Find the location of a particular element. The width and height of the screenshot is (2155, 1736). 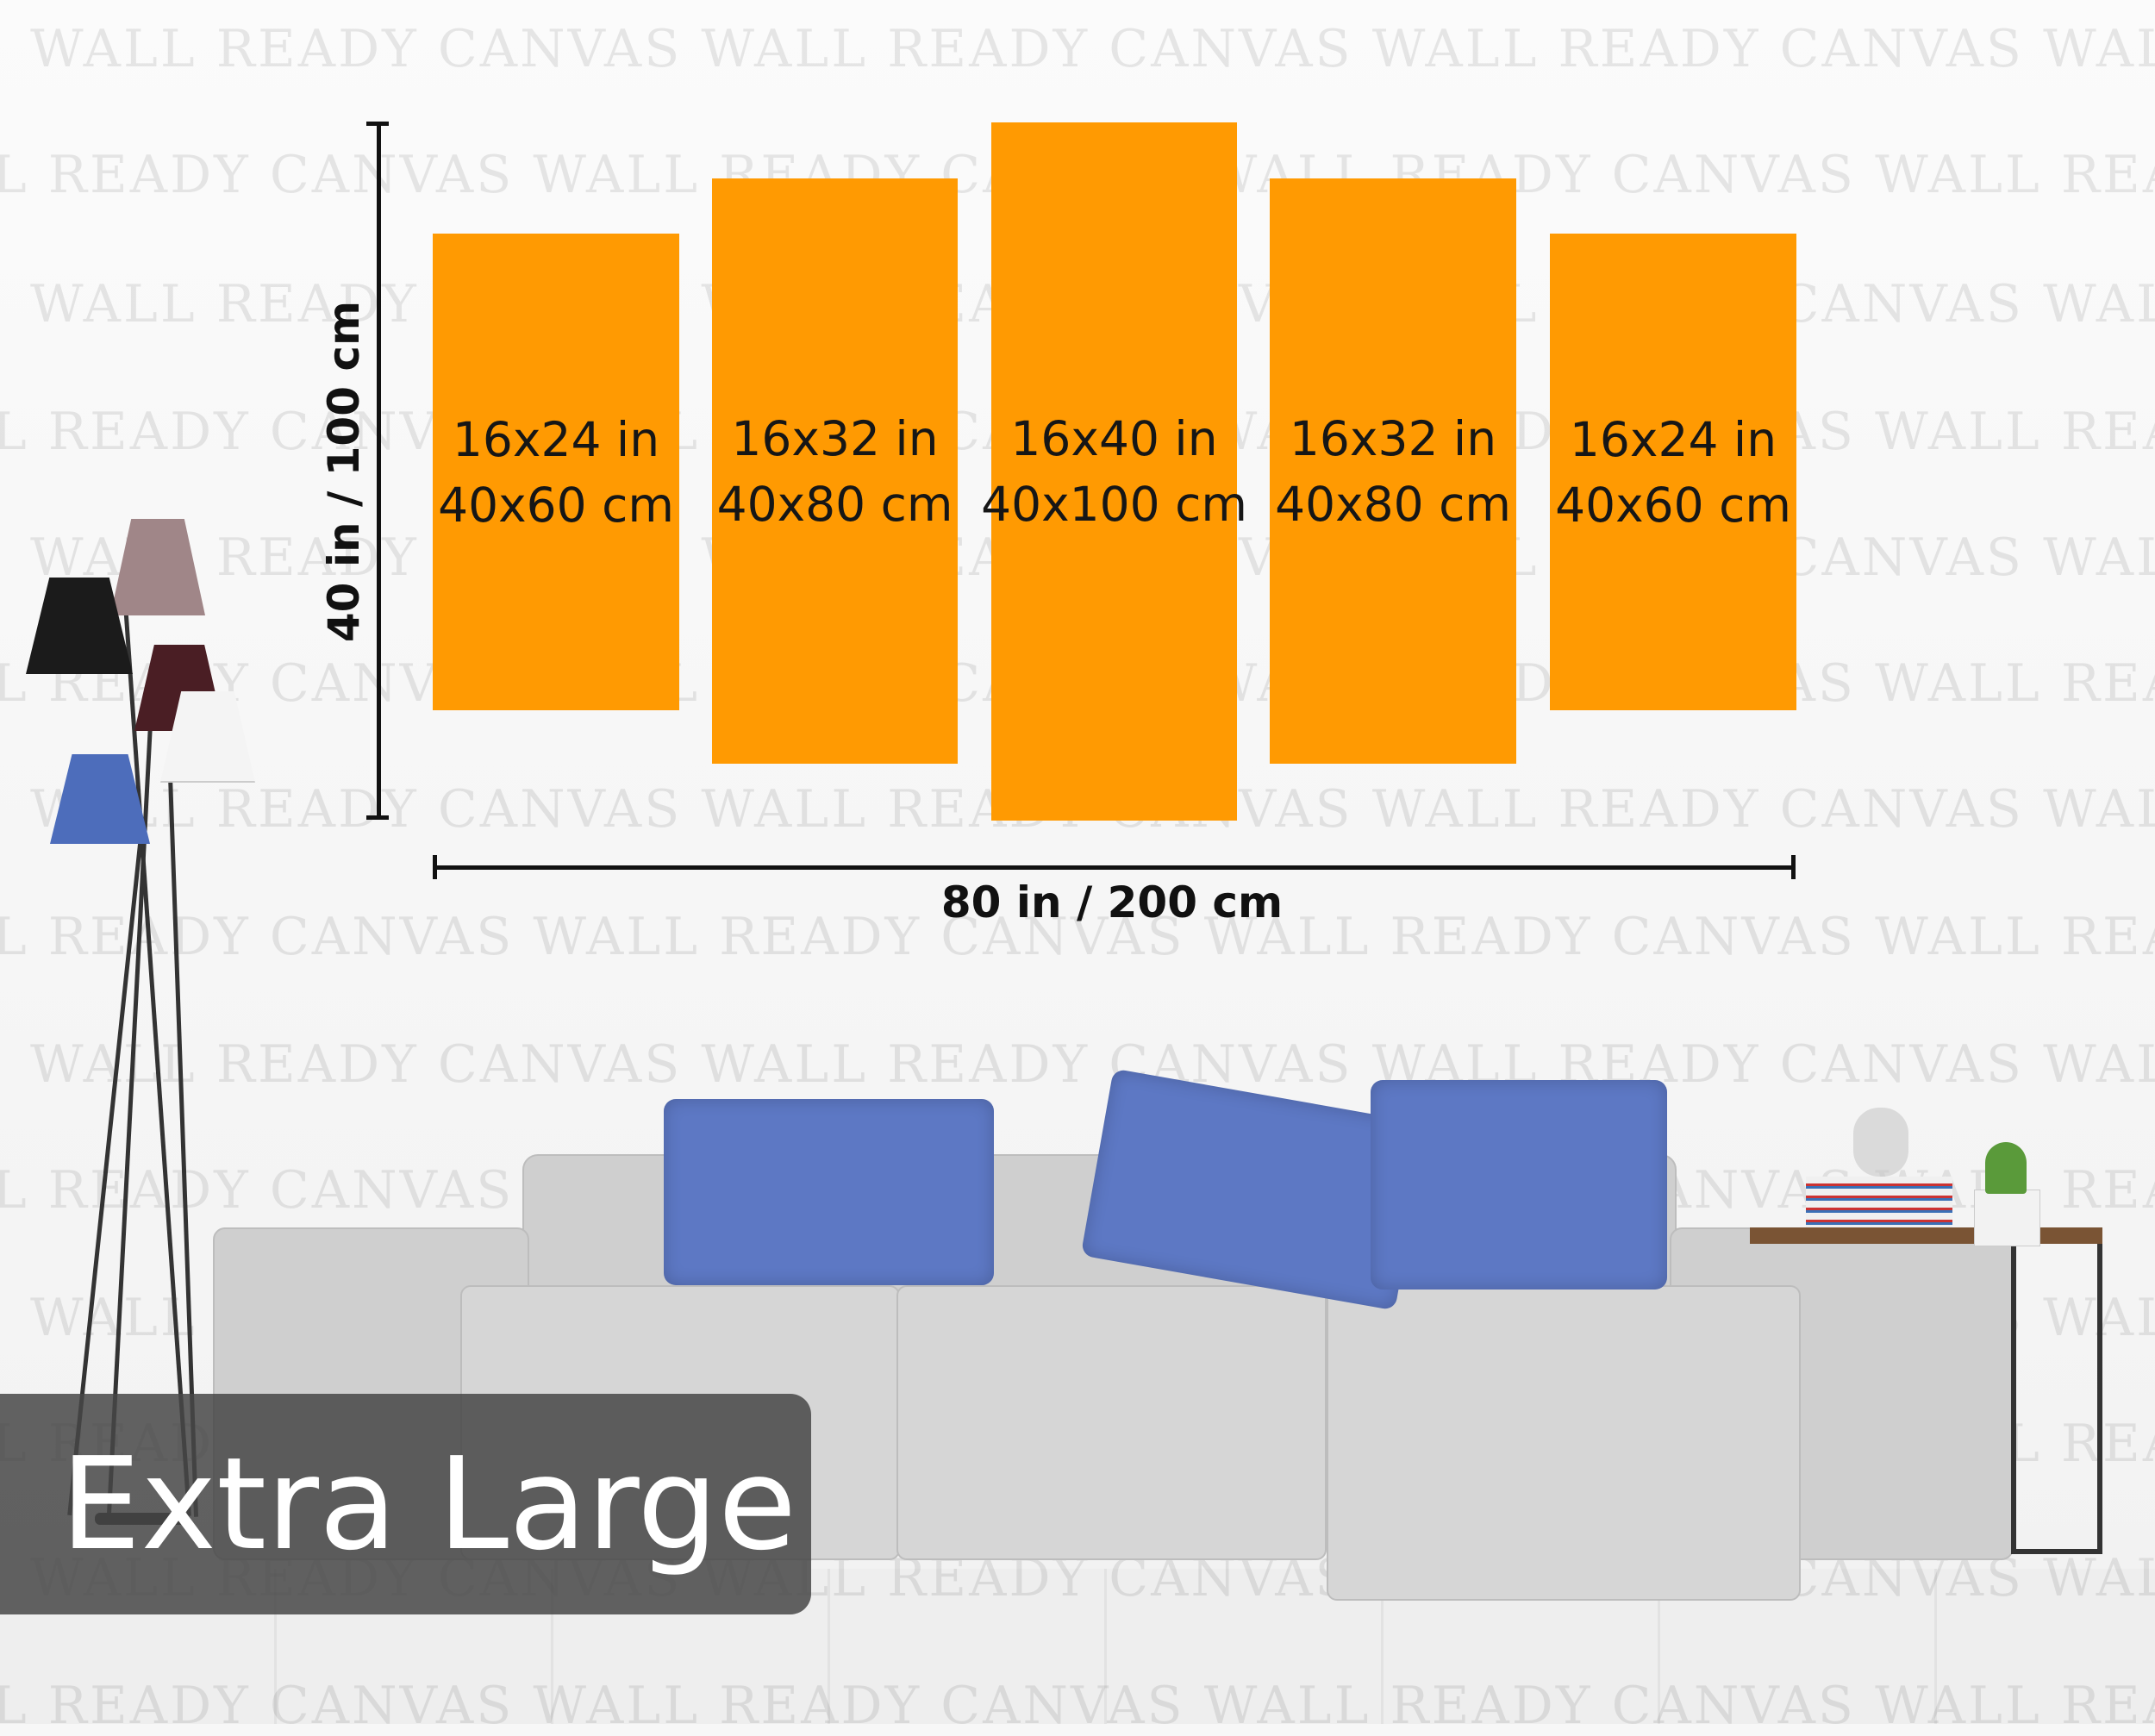

book-stack is located at coordinates (1879, 1202).